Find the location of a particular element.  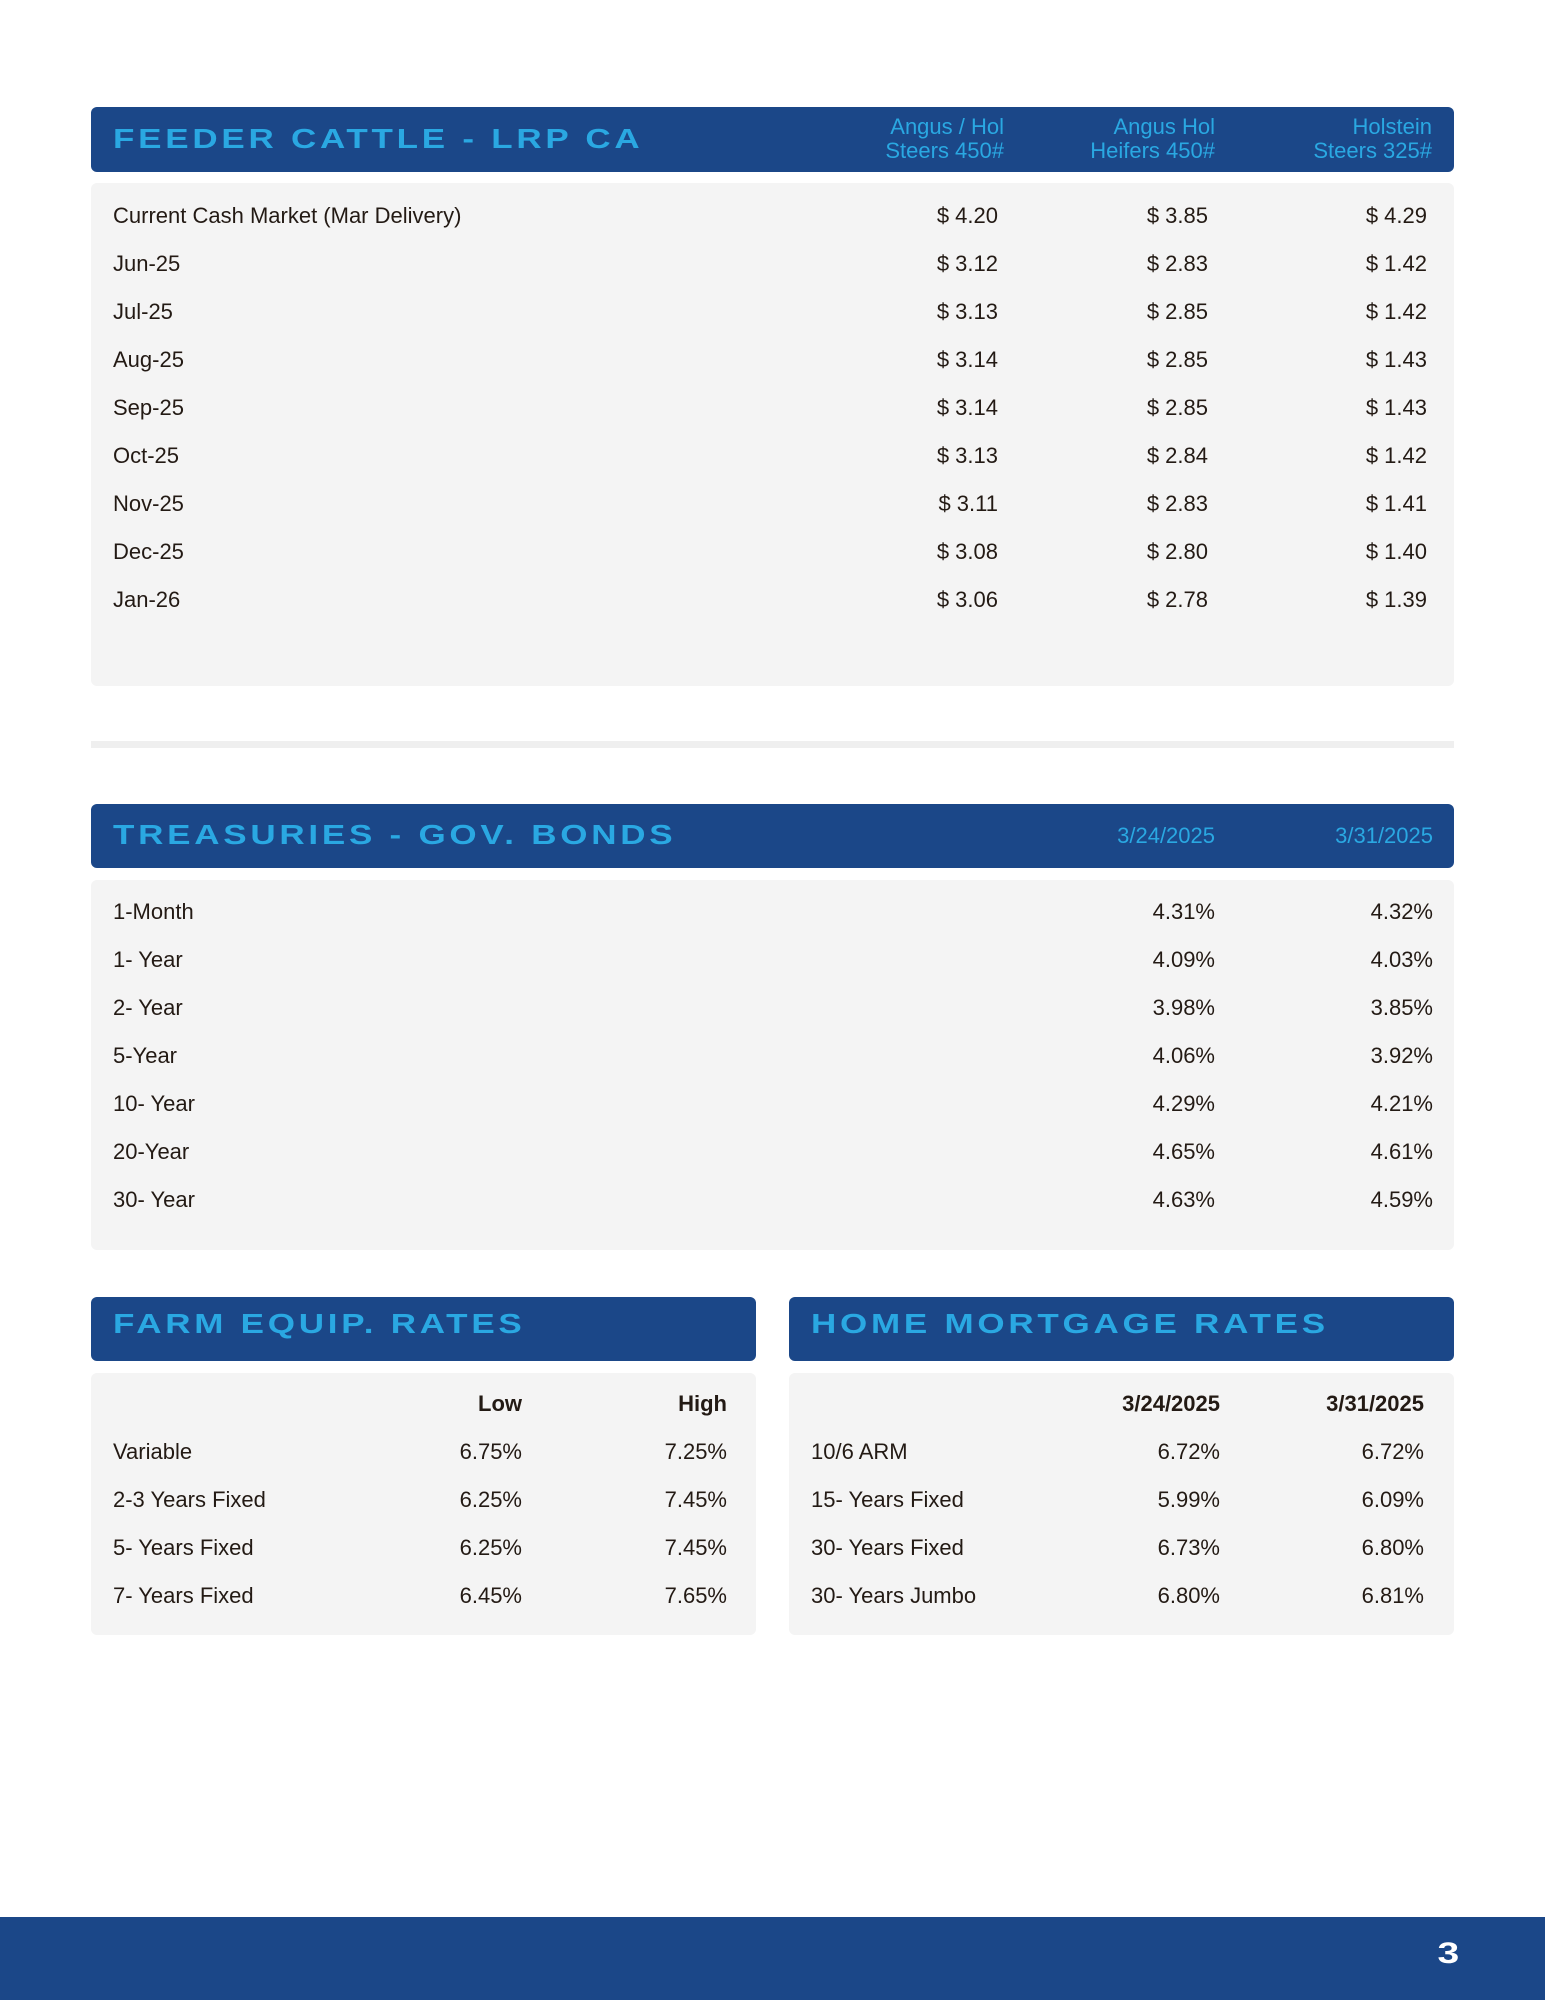

table-row: 15- Years Fixed 5.99% 6.09% is located at coordinates (1121, 1500).